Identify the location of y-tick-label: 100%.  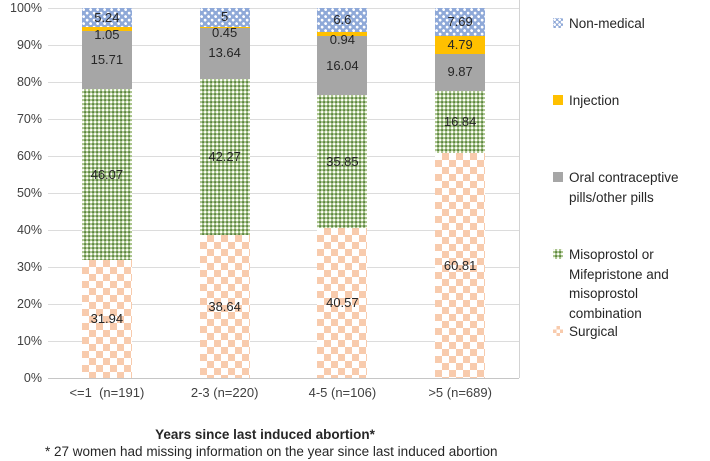
(26, 8).